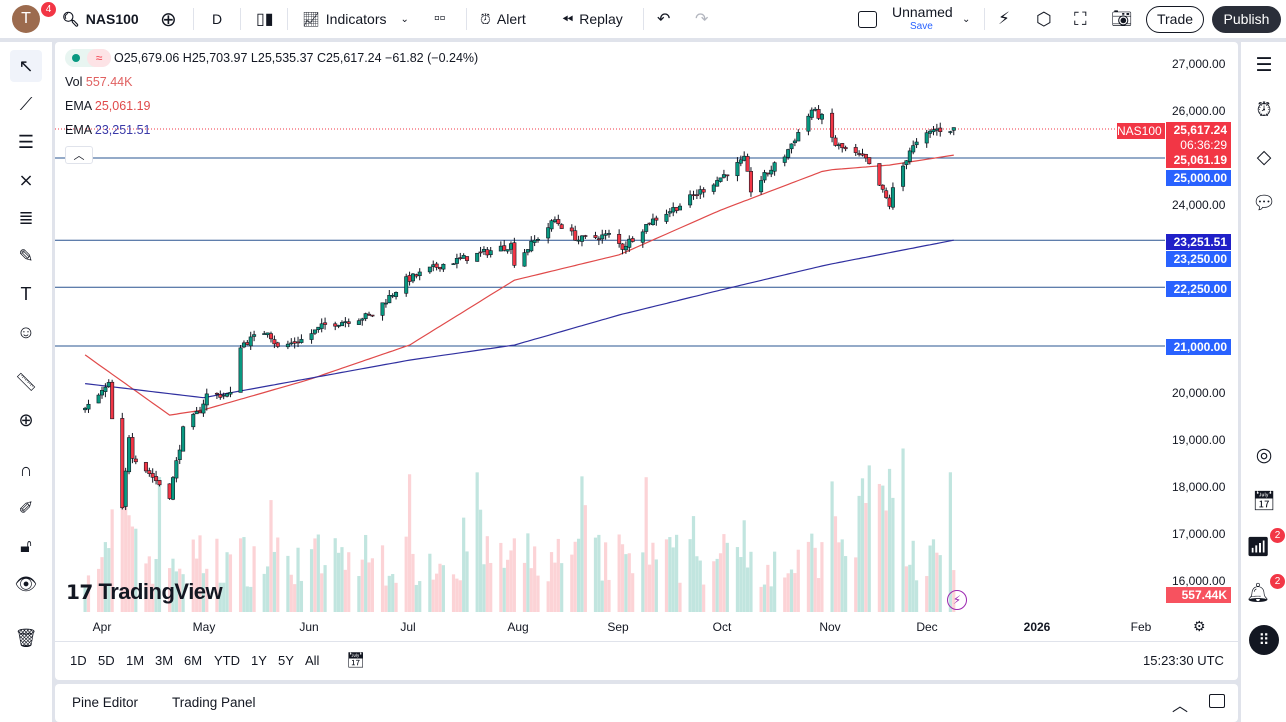 The width and height of the screenshot is (1286, 722). What do you see at coordinates (26, 419) in the screenshot?
I see `zoom-in-icon: ⊕` at bounding box center [26, 419].